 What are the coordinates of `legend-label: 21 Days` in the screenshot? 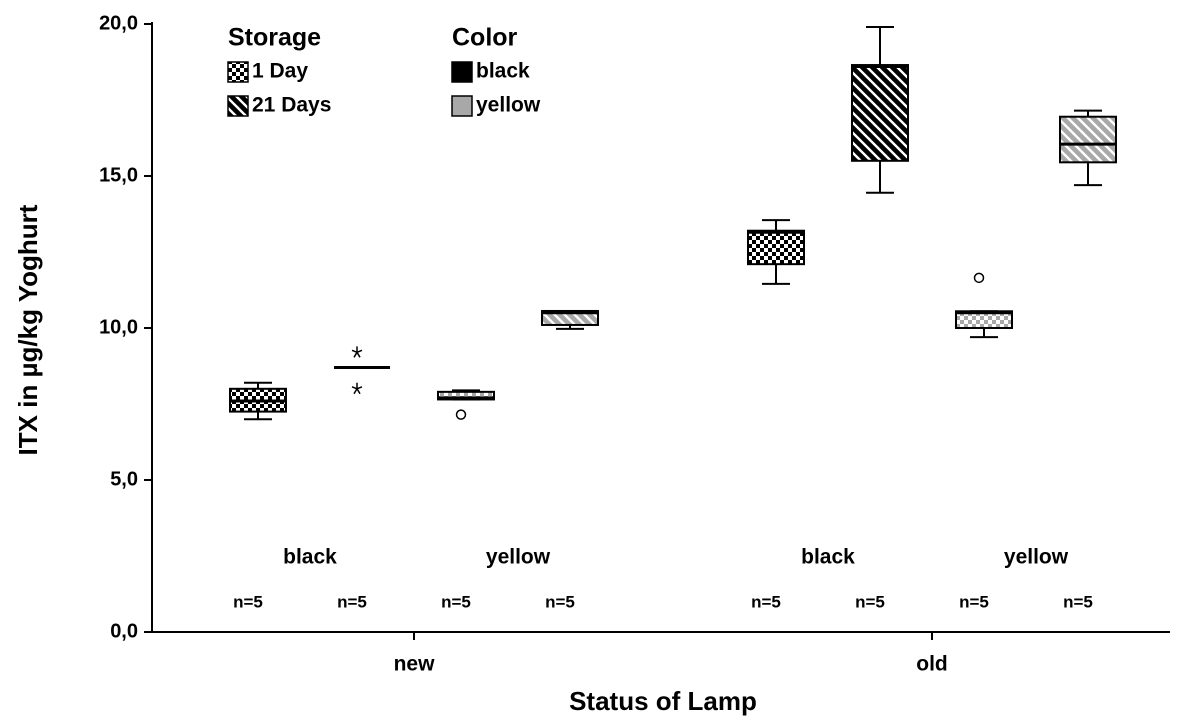 It's located at (291, 105).